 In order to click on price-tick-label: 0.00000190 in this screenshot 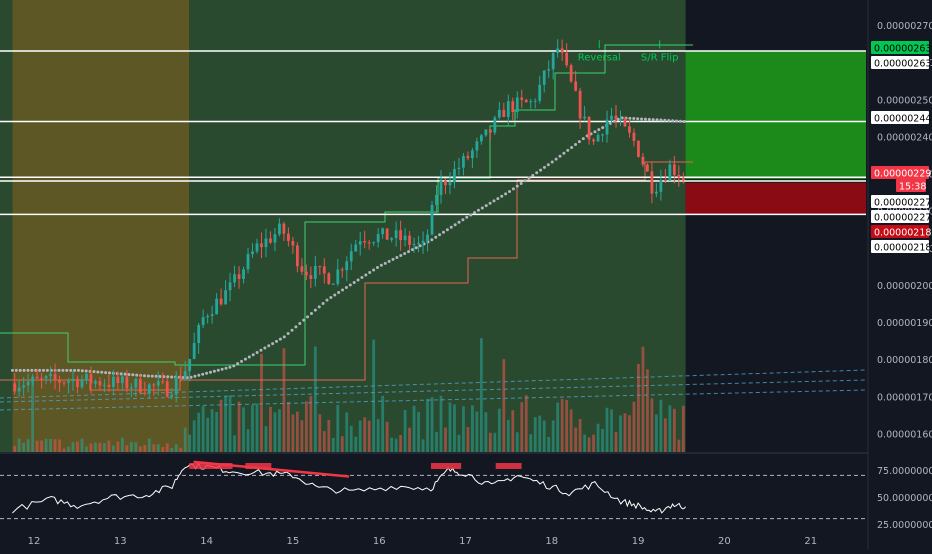, I will do `click(904, 323)`.